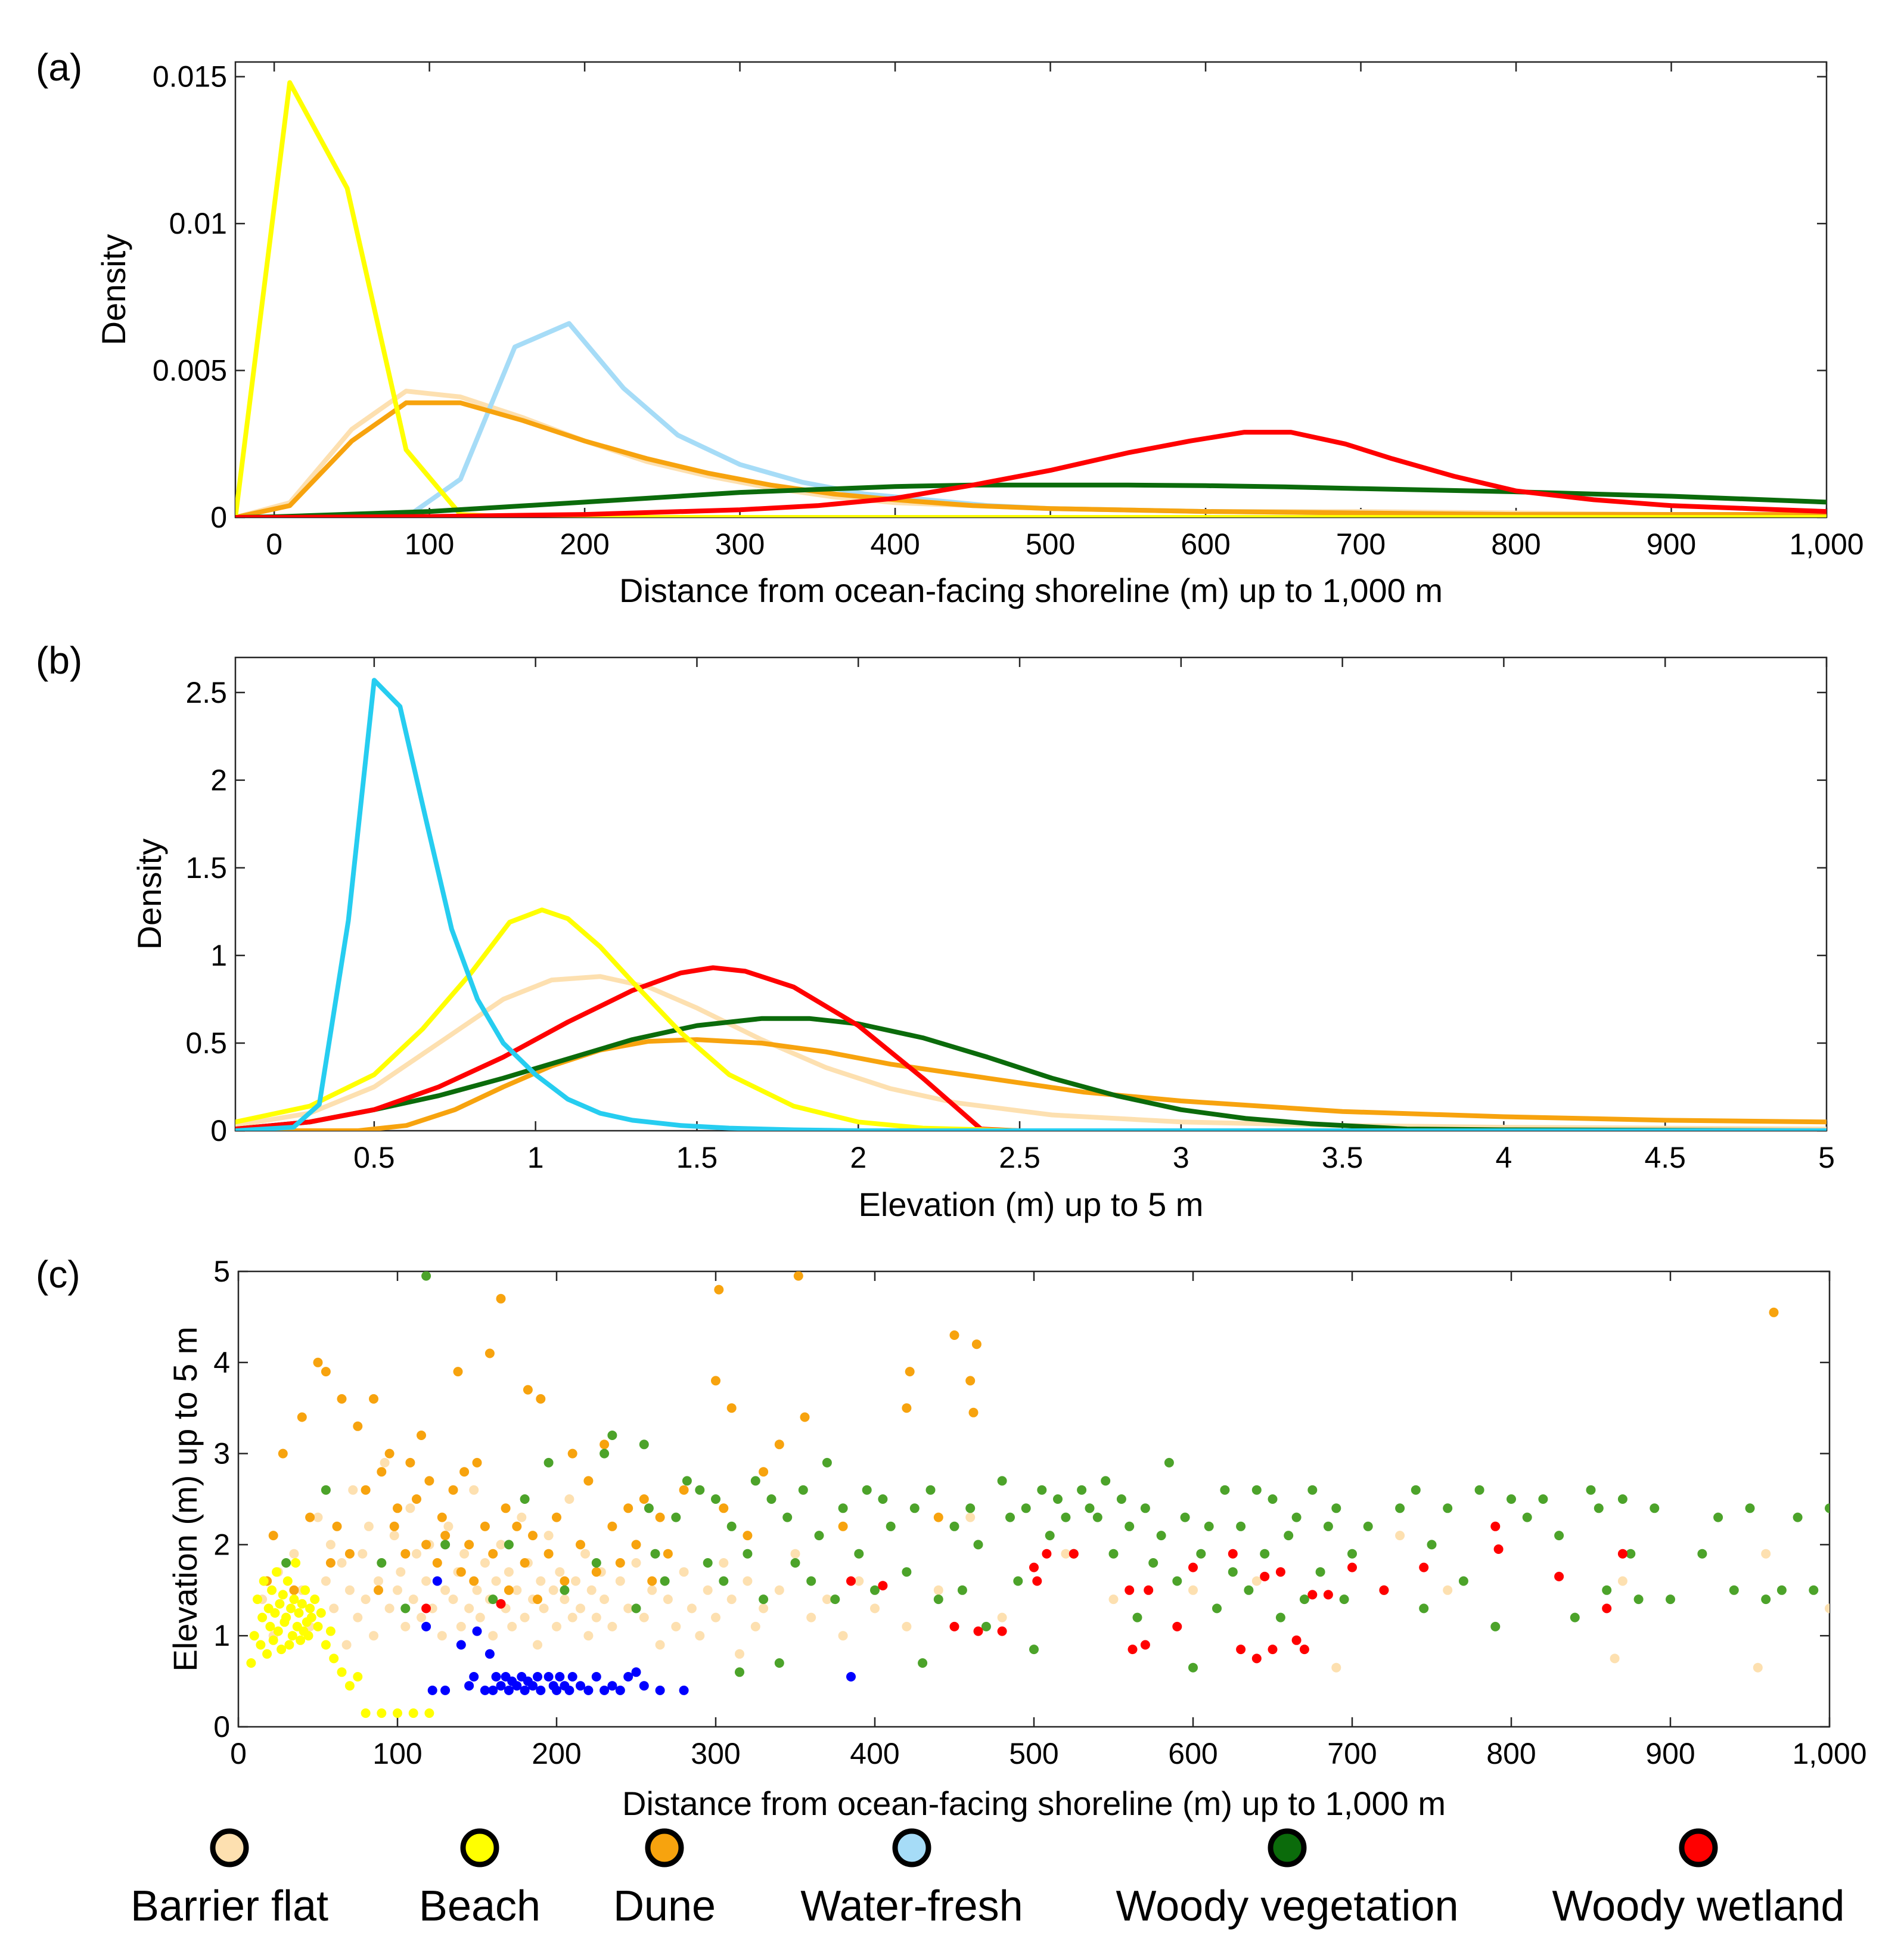 The image size is (1904, 1939). What do you see at coordinates (198, 223) in the screenshot?
I see `y-tick-label: 0.01` at bounding box center [198, 223].